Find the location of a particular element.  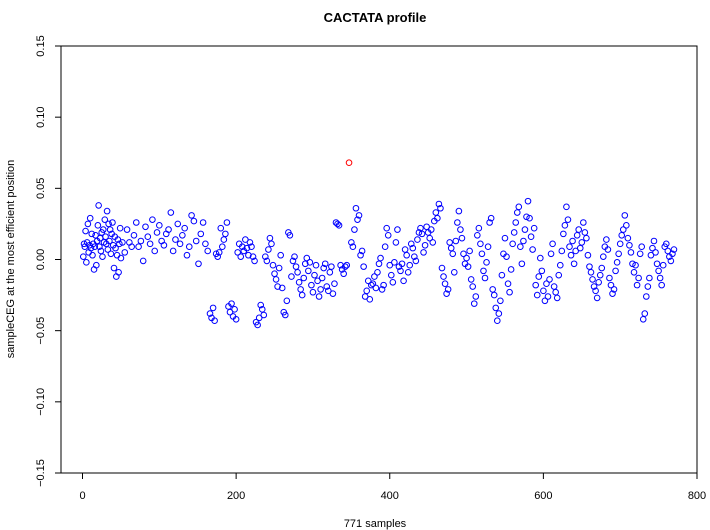

x-tick-label: 400 is located at coordinates (390, 496).